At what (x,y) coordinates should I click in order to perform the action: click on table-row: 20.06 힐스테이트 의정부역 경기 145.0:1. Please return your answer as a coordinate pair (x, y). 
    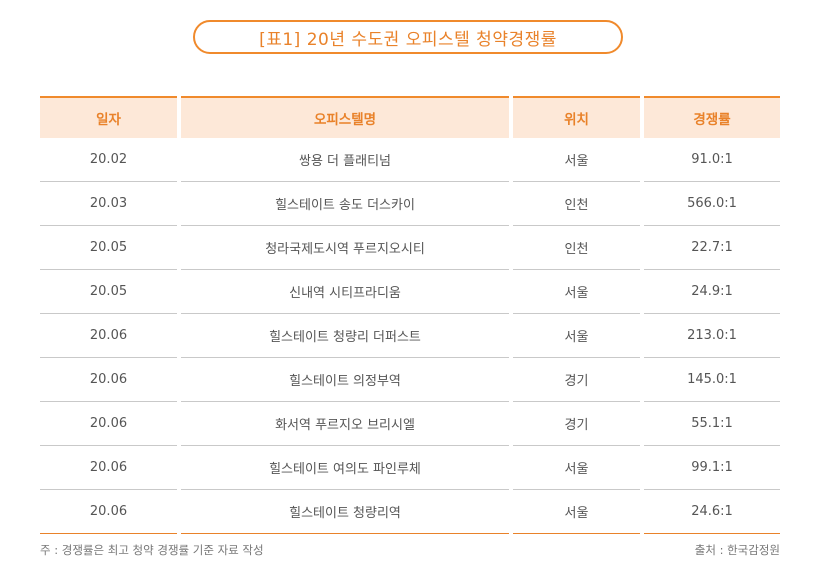
    Looking at the image, I should click on (410, 380).